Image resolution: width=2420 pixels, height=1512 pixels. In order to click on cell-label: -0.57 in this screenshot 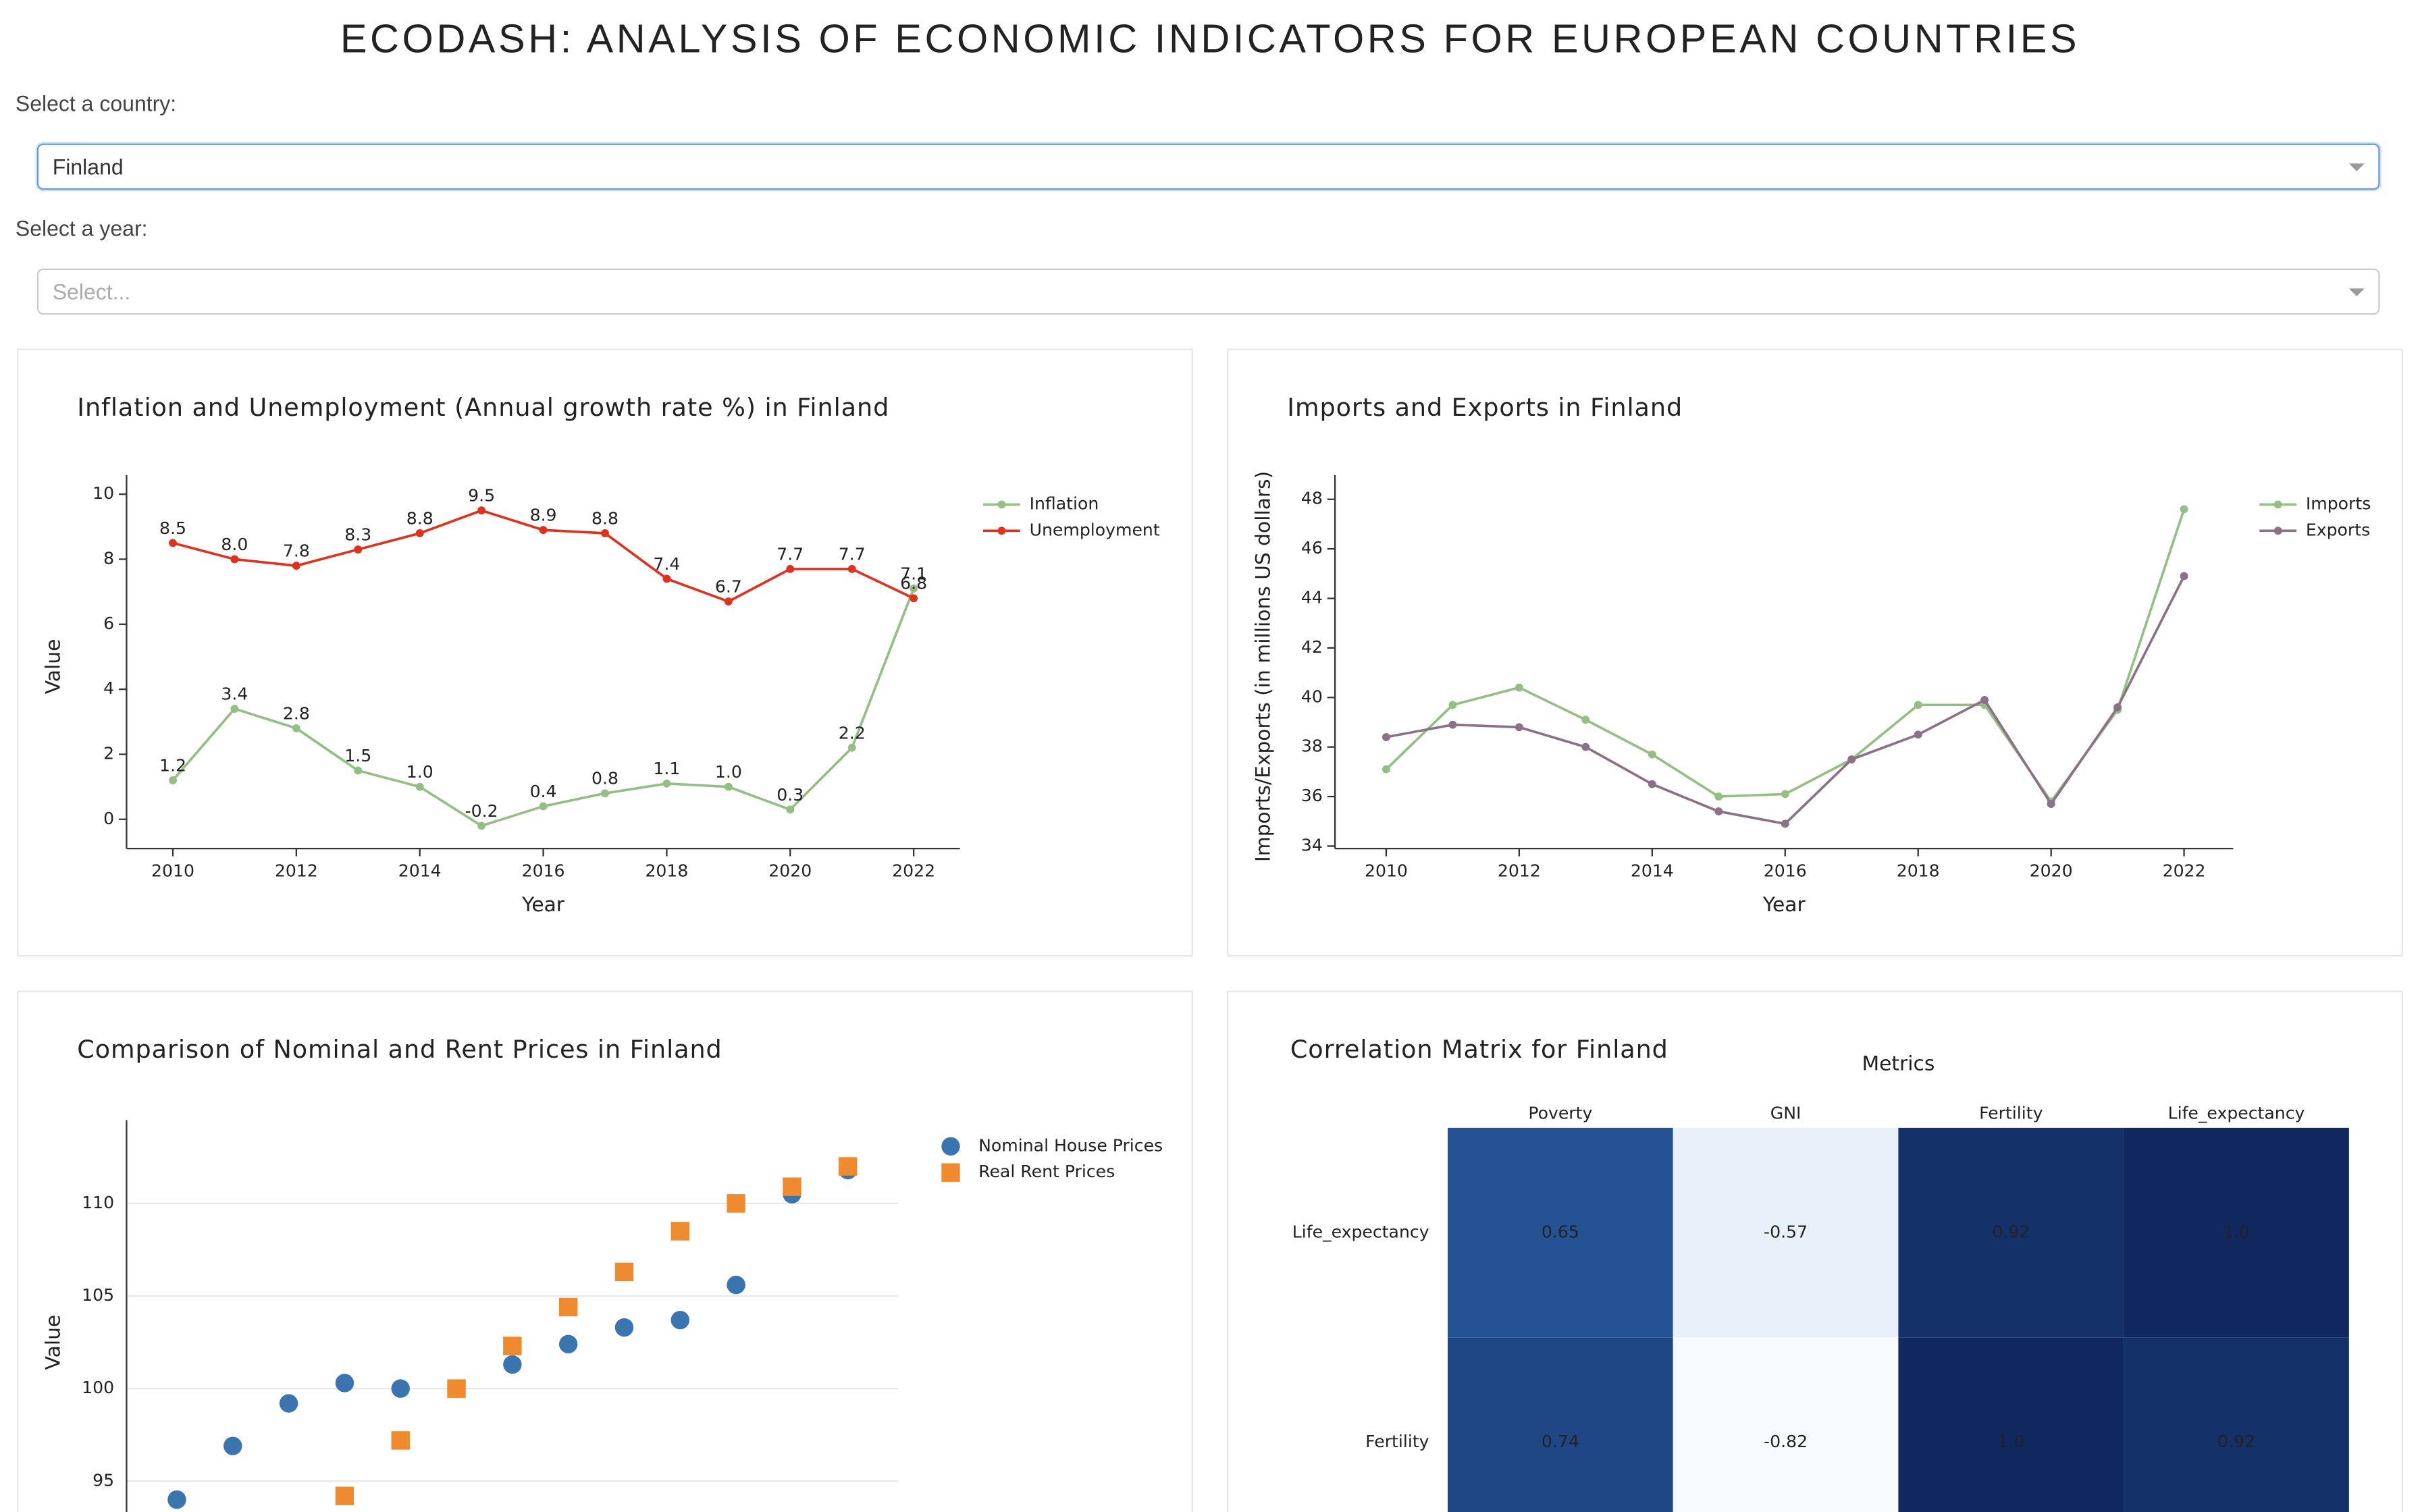, I will do `click(1786, 1231)`.